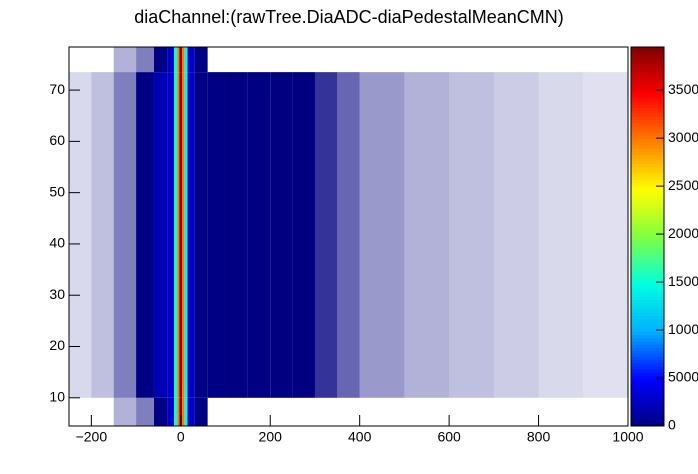 This screenshot has height=474, width=698. Describe the element at coordinates (627, 437) in the screenshot. I see `x-tick-label: 1000` at that location.